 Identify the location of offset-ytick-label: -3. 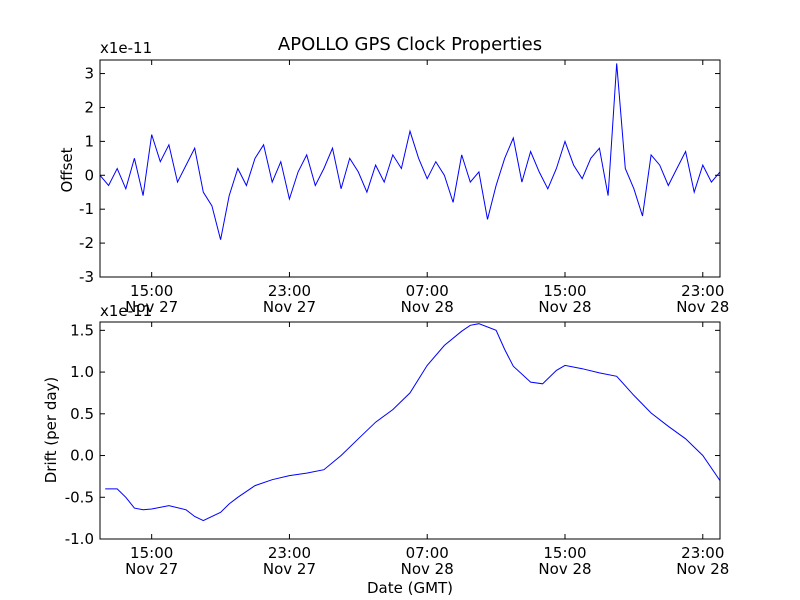
(86, 277).